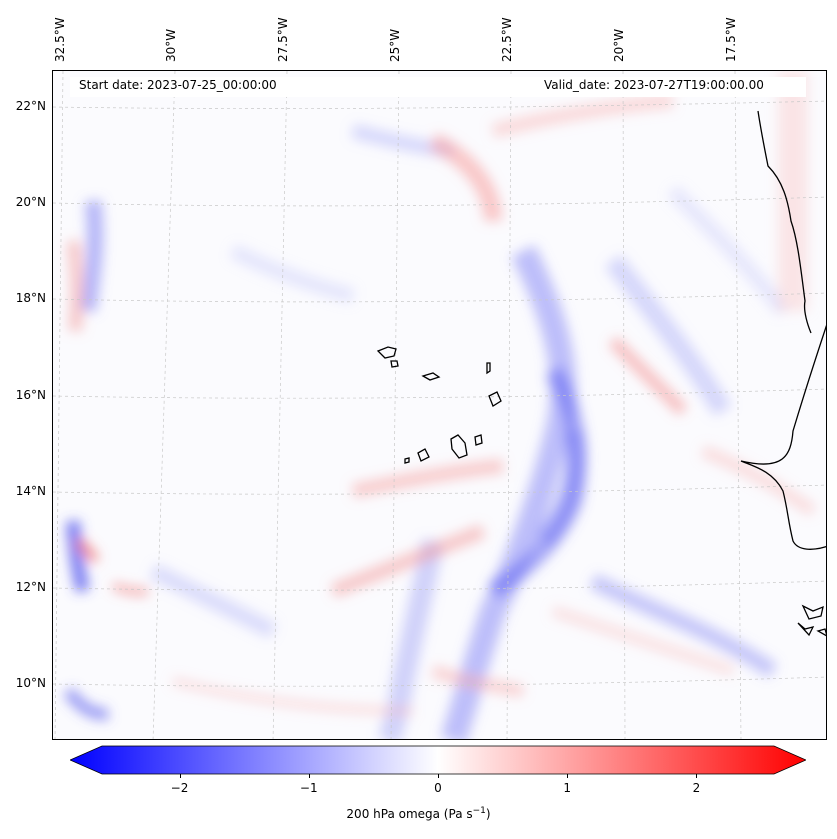 The height and width of the screenshot is (839, 837). I want to click on start-date-label: Start date: 2023-07-25_00:00:00, so click(178, 85).